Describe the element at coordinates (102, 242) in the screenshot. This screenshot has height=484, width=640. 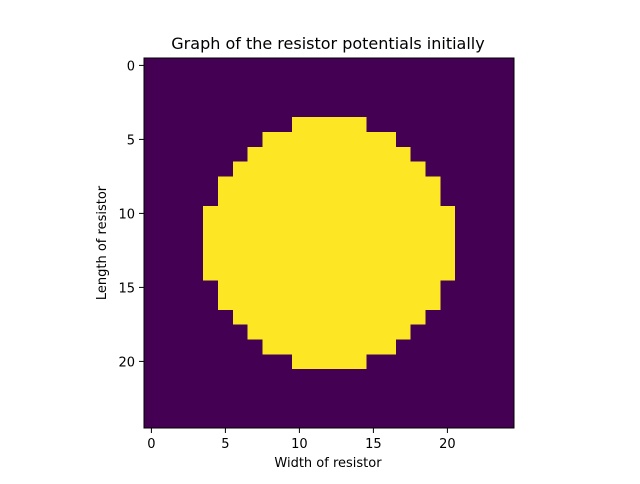
I see `y-axis-label: Length of resistor` at that location.